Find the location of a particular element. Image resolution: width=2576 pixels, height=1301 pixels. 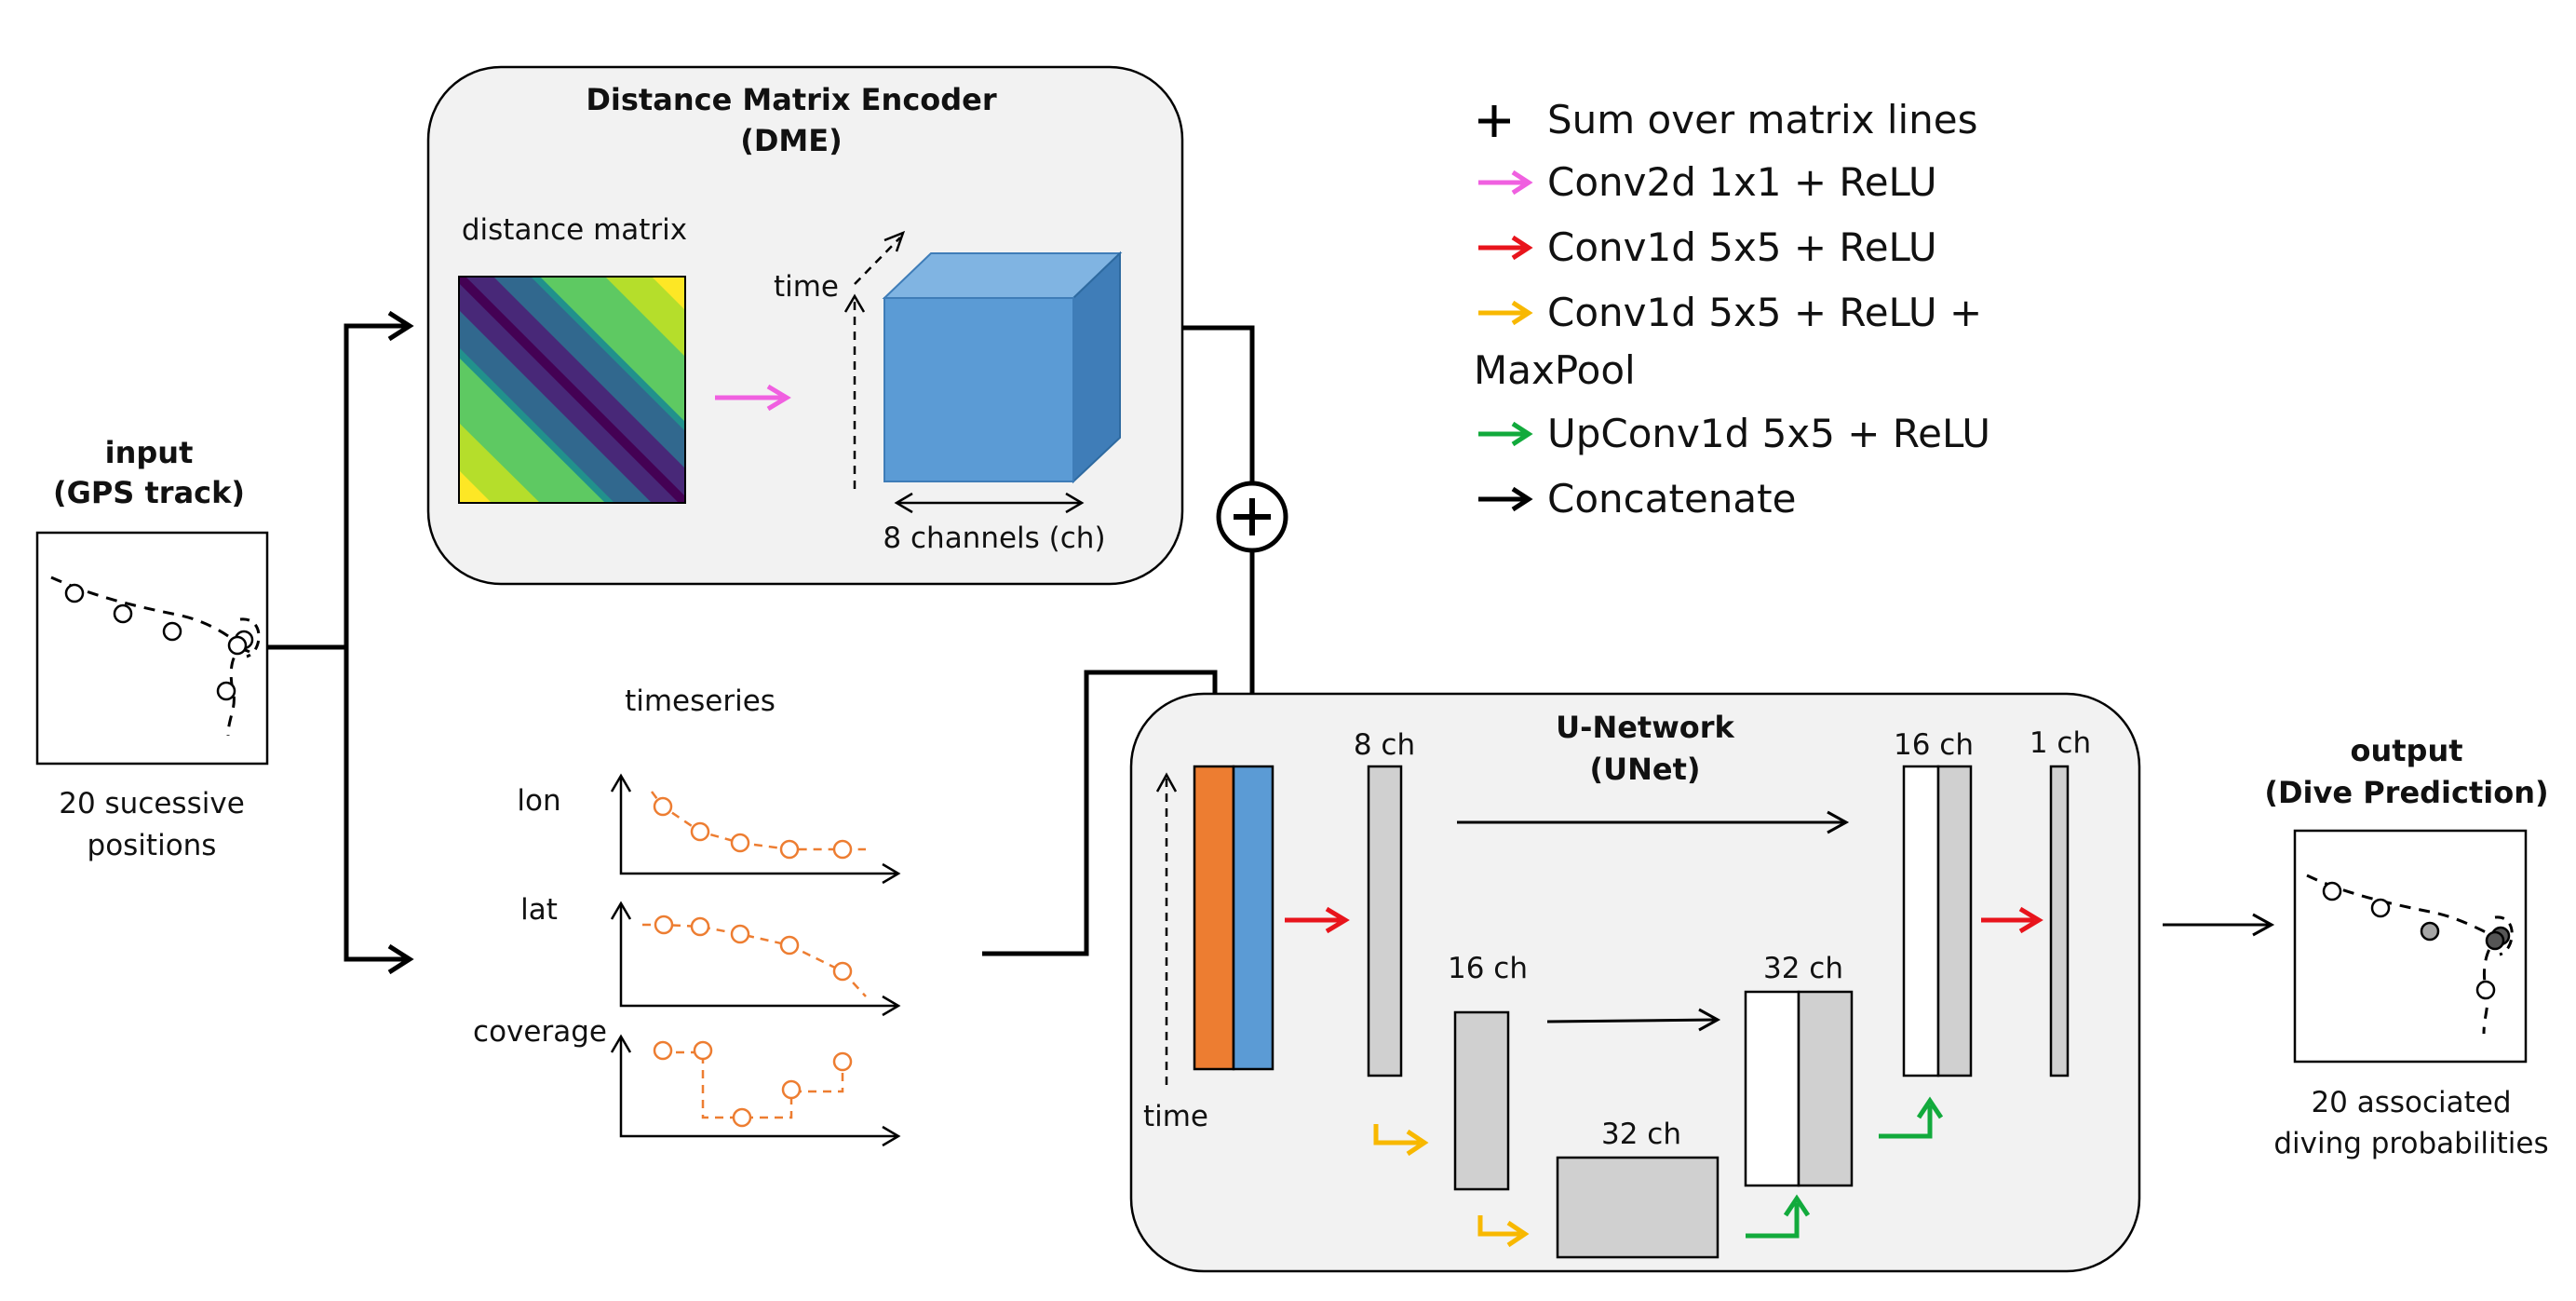

legend-label-conv1d: Conv1d 5x5 + ReLU is located at coordinates (1742, 247).